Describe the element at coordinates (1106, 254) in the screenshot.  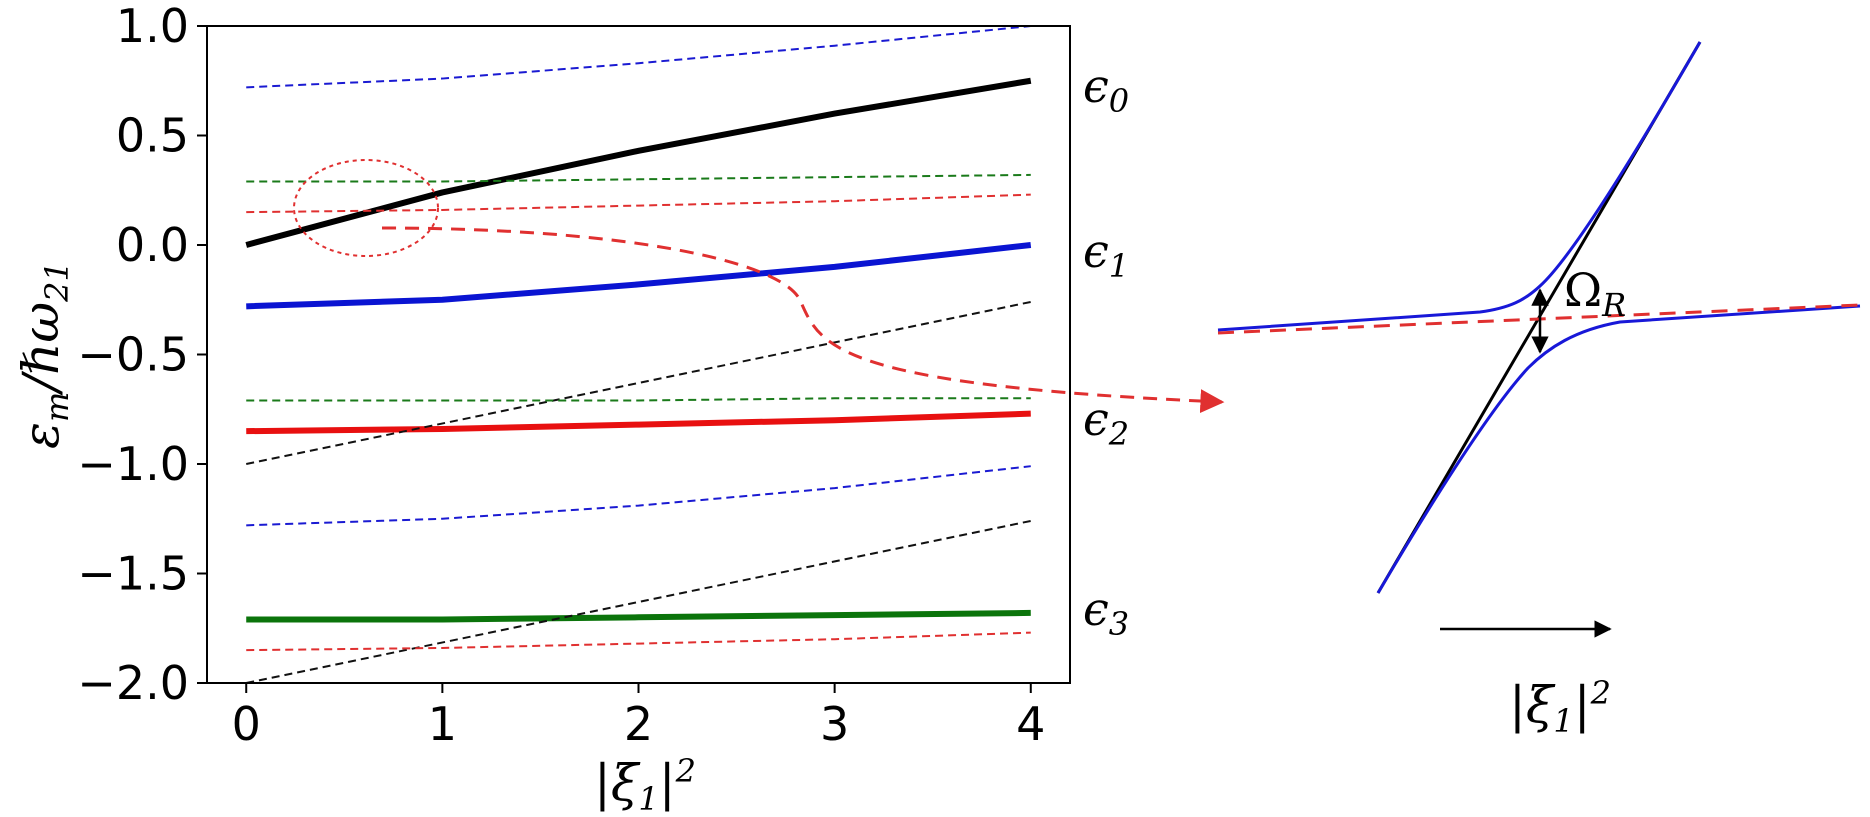
I see `level-label-1: ϵ1` at that location.